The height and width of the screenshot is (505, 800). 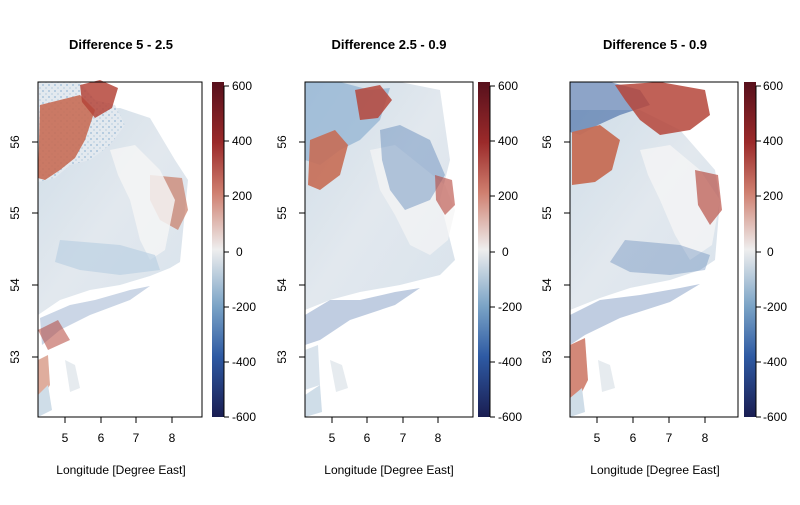 I want to click on panel-title: Difference 5 - 2.5, so click(x=121, y=44).